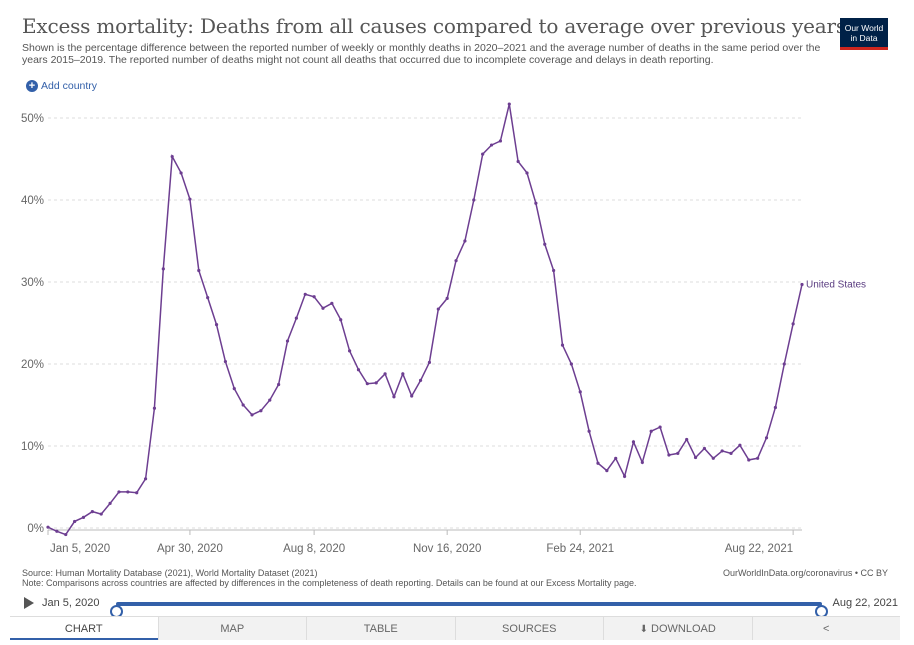 This screenshot has height=645, width=914. What do you see at coordinates (231, 628) in the screenshot?
I see `tab-map: MAP` at bounding box center [231, 628].